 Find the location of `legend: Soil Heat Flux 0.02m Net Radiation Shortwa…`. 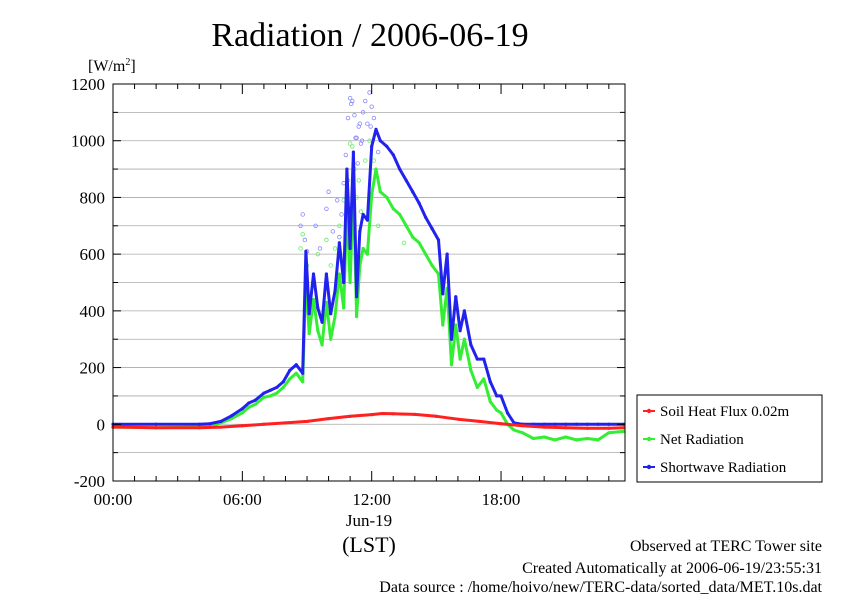

legend: Soil Heat Flux 0.02m Net Radiation Shortwa… is located at coordinates (729, 438).